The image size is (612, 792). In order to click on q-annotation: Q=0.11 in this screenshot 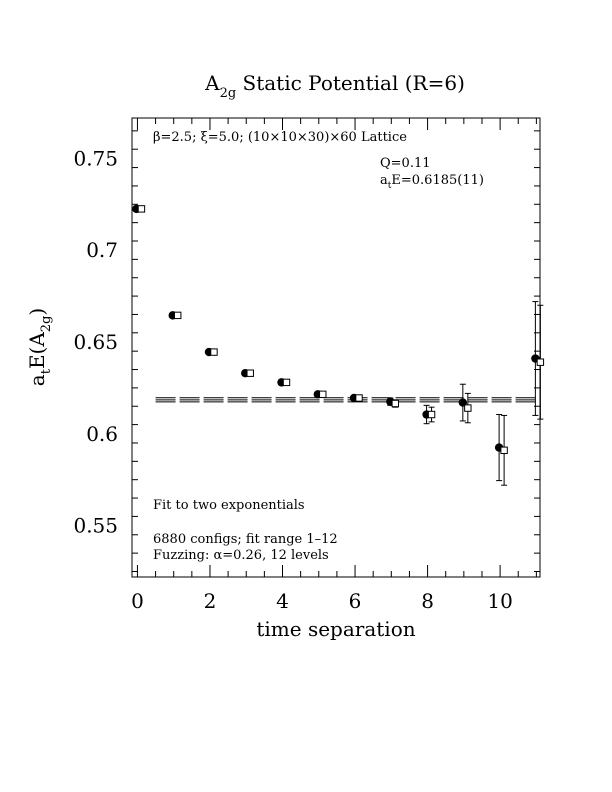, I will do `click(405, 163)`.